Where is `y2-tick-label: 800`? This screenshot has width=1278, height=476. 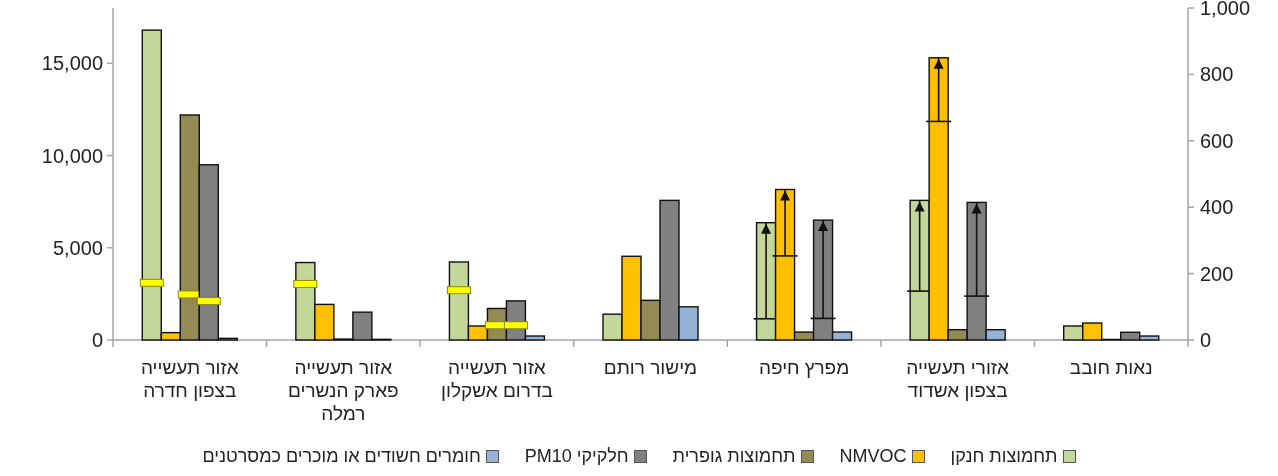 y2-tick-label: 800 is located at coordinates (1217, 74).